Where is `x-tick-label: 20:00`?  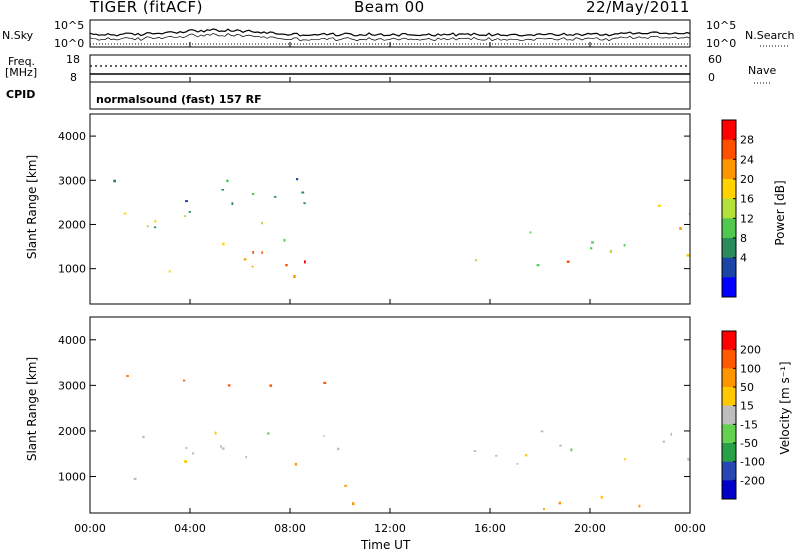 x-tick-label: 20:00 is located at coordinates (590, 528).